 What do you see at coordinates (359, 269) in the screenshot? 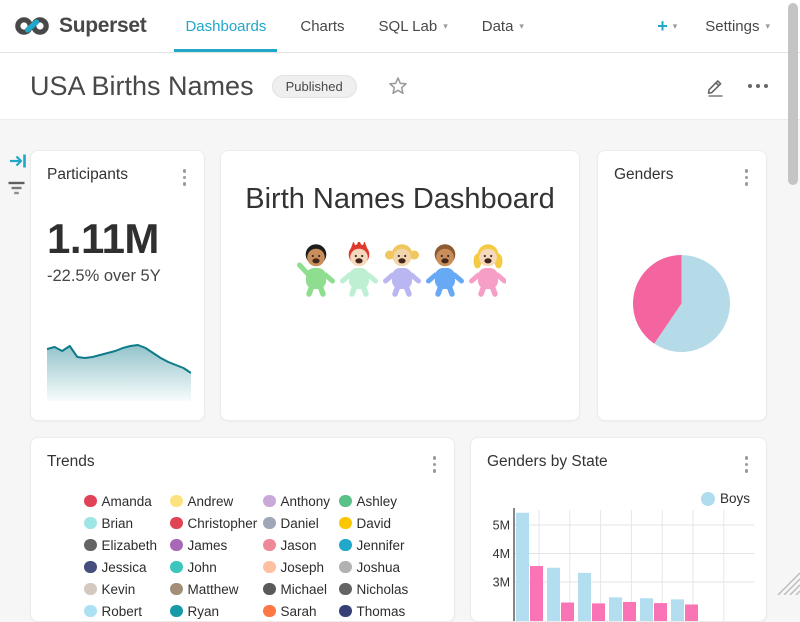
I see `kid-mint-red-hair` at bounding box center [359, 269].